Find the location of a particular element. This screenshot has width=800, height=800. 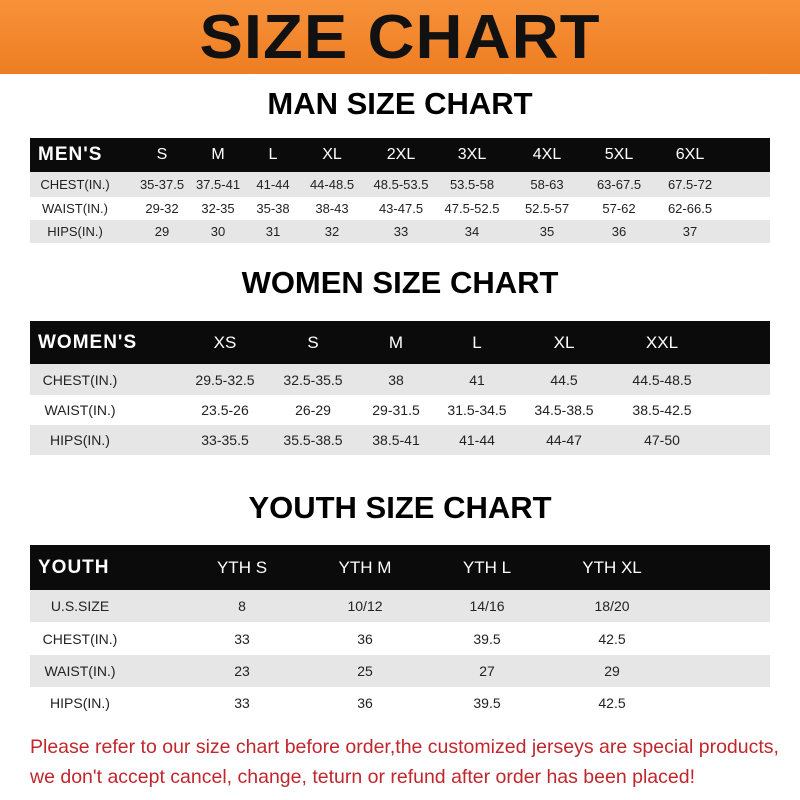

size-header-cell: 2XL is located at coordinates (401, 154).